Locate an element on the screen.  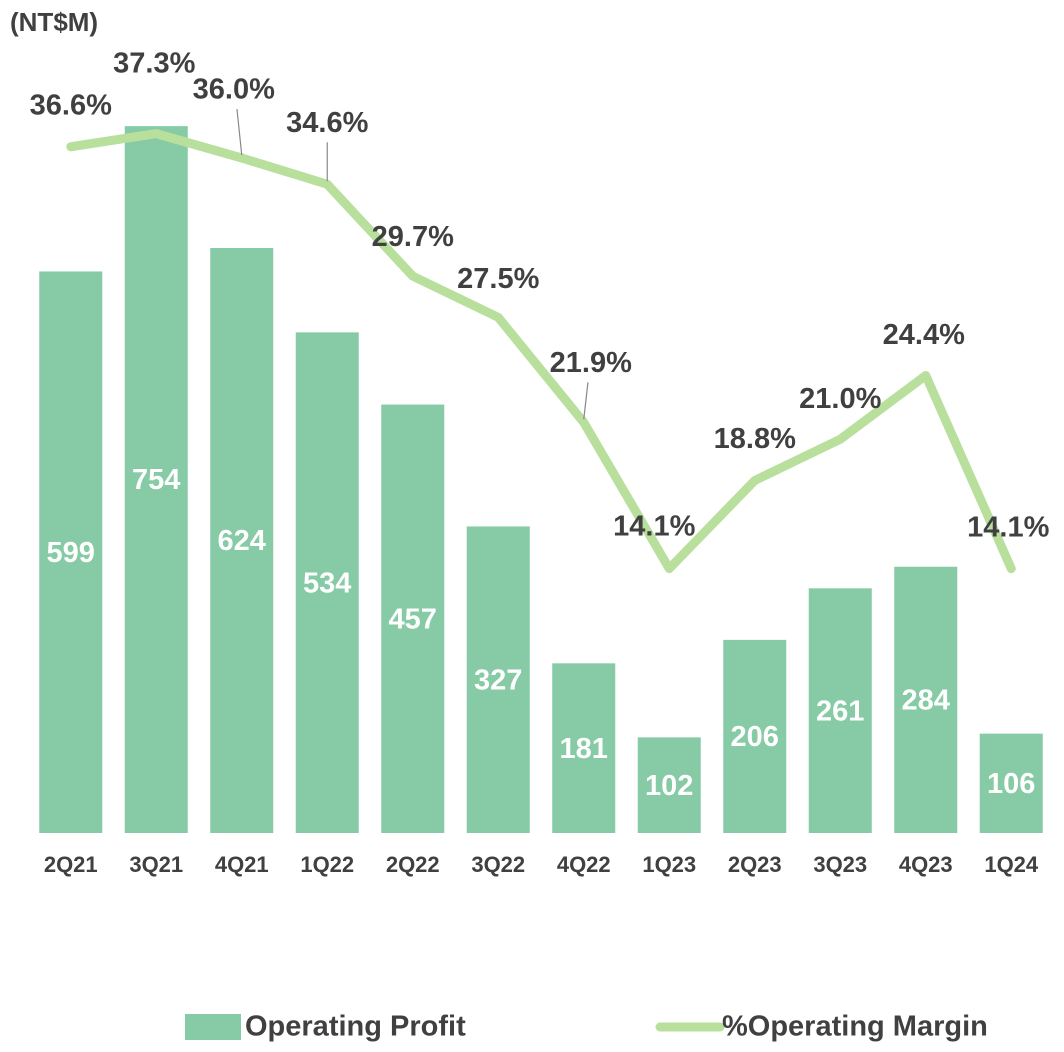
bar-value-label: 754 is located at coordinates (156, 480).